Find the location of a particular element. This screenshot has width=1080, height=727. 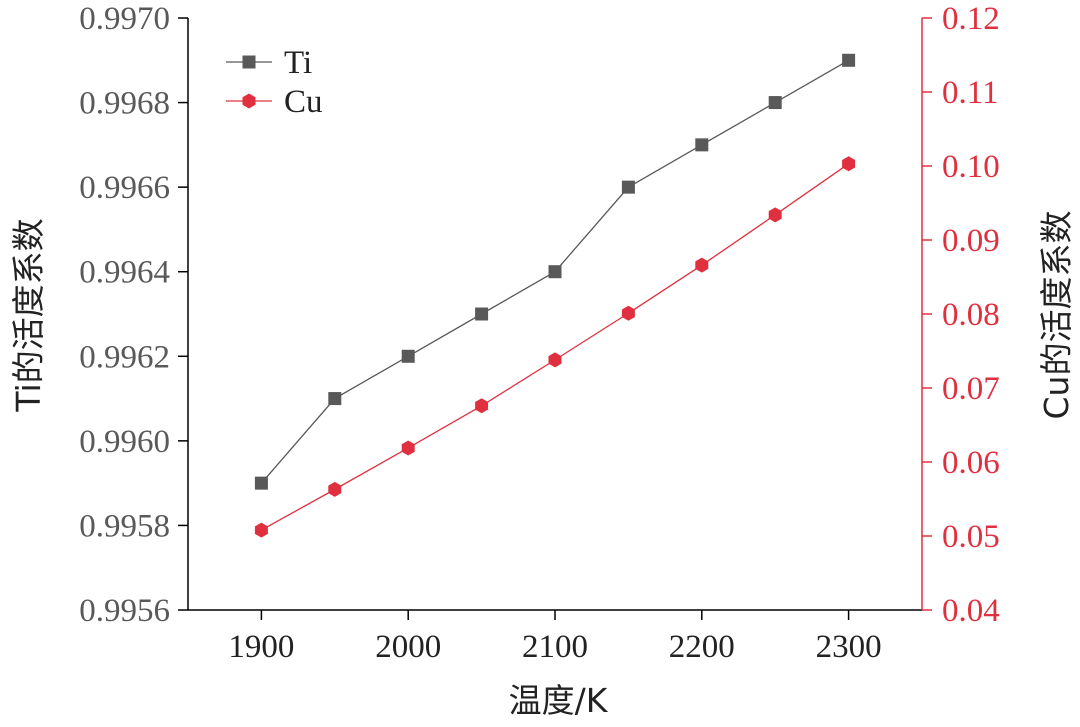

x-tick-label: 1900 is located at coordinates (261, 647).